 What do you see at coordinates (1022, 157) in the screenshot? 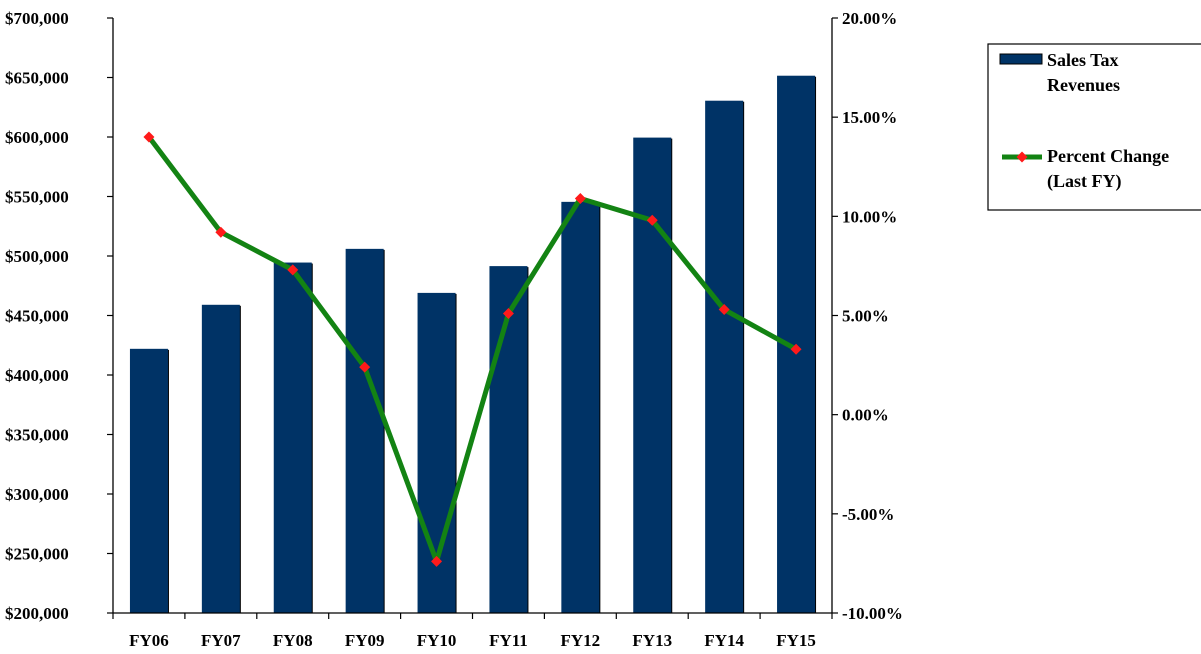
I see `legend-line-marker` at bounding box center [1022, 157].